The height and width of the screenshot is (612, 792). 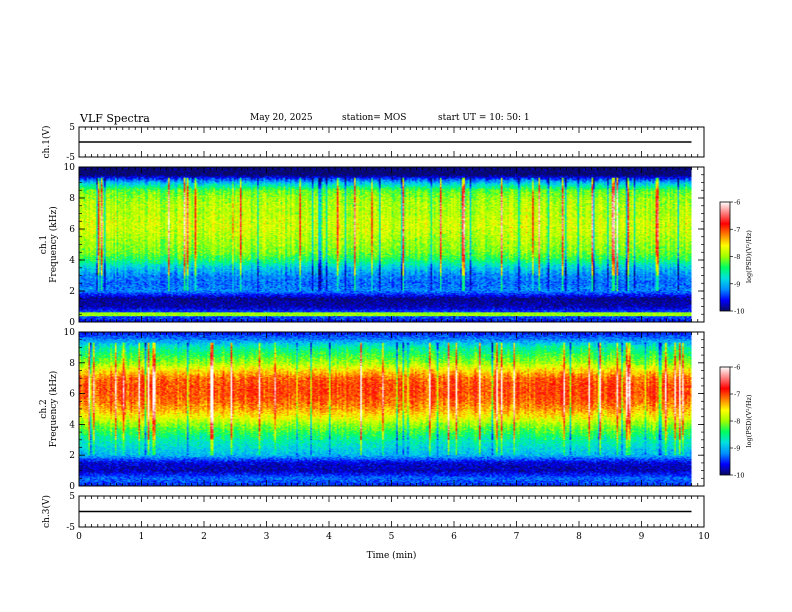 I want to click on colorbar-ch2, so click(x=725, y=421).